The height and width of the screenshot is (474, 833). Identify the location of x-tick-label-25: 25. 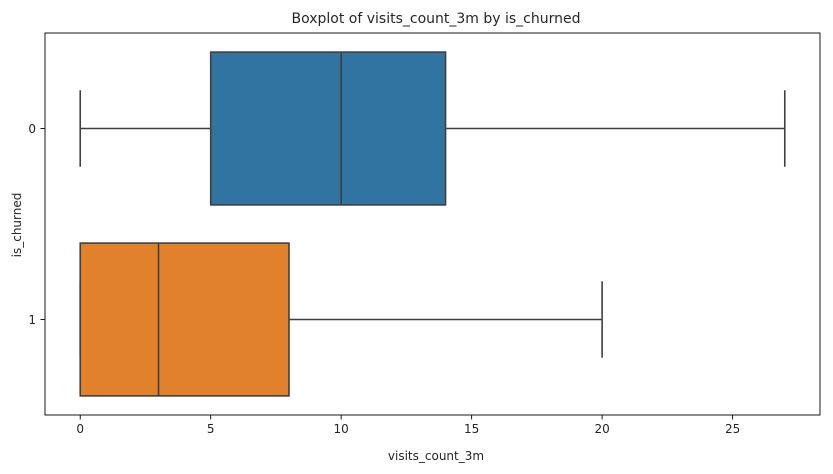
(732, 429).